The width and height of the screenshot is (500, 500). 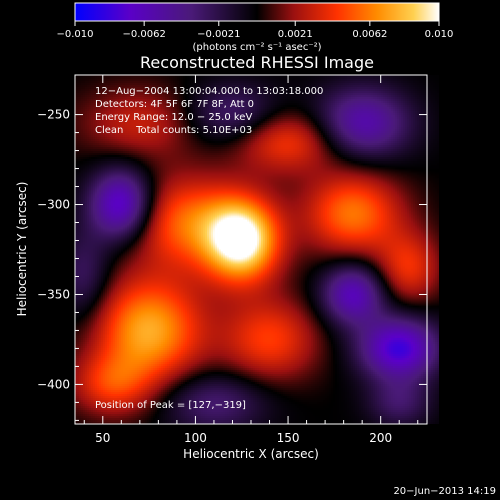 I want to click on colorbar-tick-label: −0.010, so click(x=74, y=34).